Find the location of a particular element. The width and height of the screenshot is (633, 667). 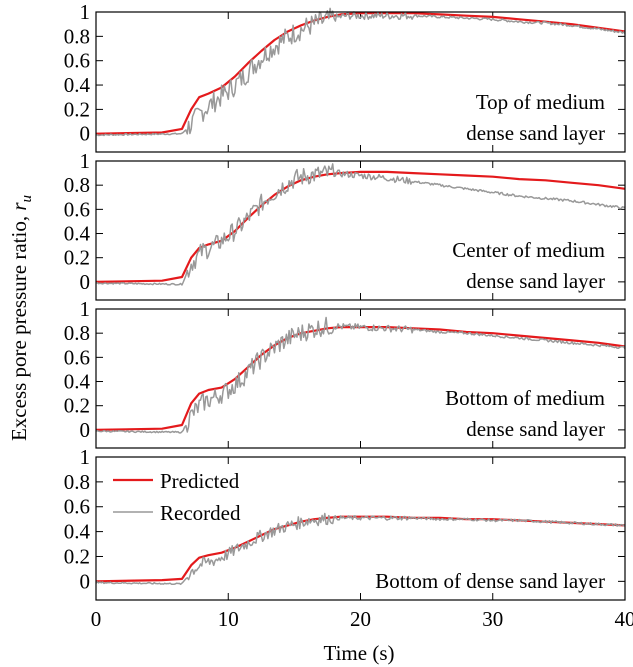

y-axis-title-text: Excess pore pressure ratio, is located at coordinates (19, 326).